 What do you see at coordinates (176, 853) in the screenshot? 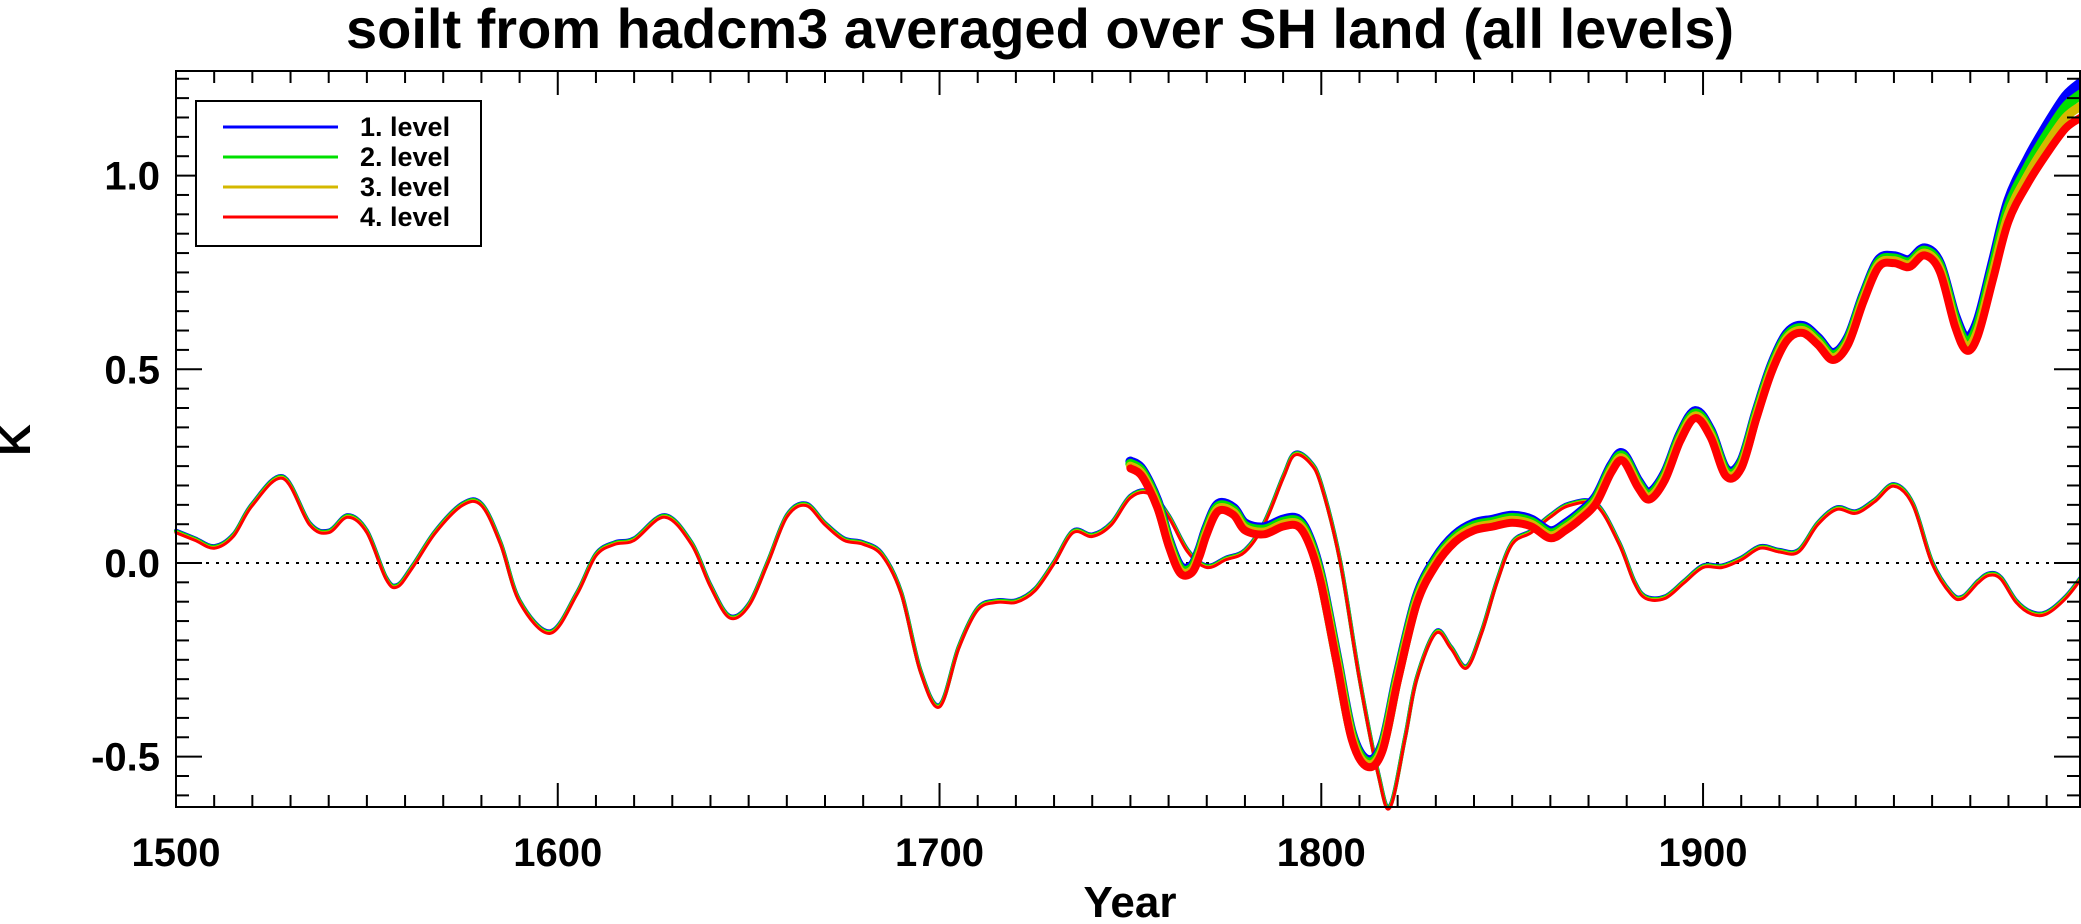
I see `x-tick-label: 1500` at bounding box center [176, 853].